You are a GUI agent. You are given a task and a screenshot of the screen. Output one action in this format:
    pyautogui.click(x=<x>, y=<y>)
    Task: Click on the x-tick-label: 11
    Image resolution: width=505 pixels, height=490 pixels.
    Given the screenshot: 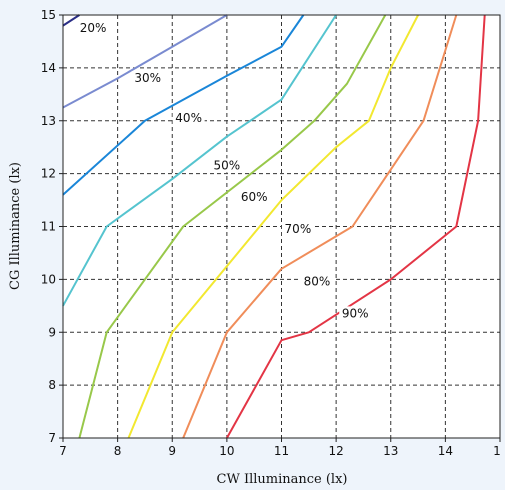 What is the action you would take?
    pyautogui.click(x=281, y=451)
    